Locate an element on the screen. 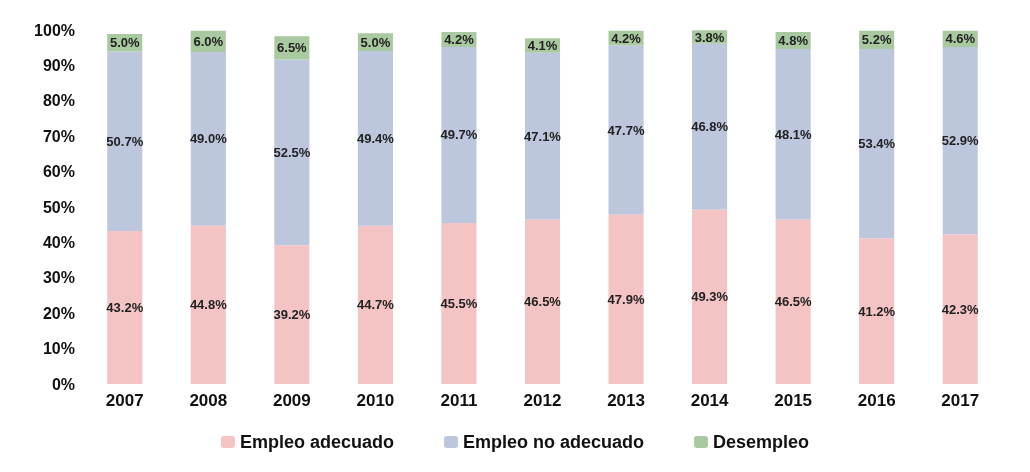 The width and height of the screenshot is (1030, 472). x-tick-label: 2007 is located at coordinates (124, 400).